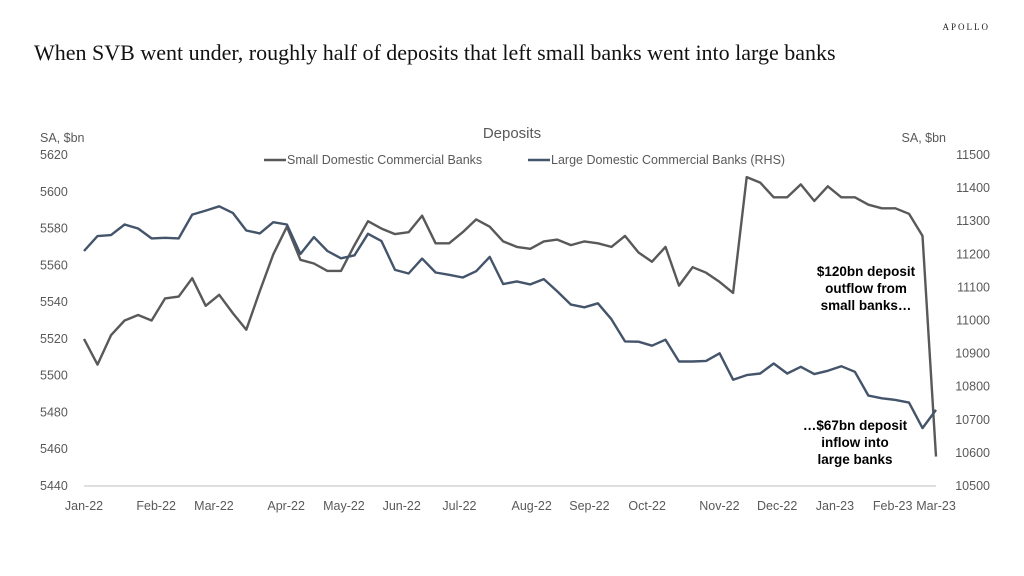  Describe the element at coordinates (54, 155) in the screenshot. I see `y-left-tick-label: 5620` at that location.